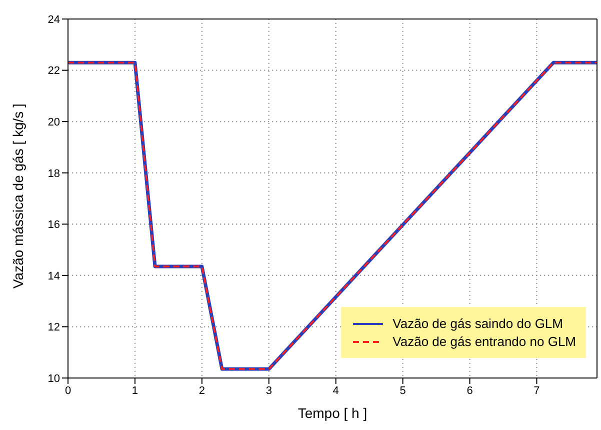  What do you see at coordinates (68, 390) in the screenshot?
I see `x-tick-label: 0` at bounding box center [68, 390].